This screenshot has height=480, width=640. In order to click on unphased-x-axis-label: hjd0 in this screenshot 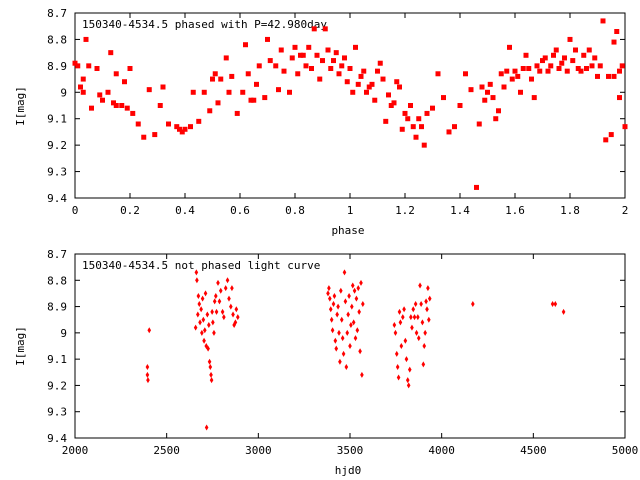, I will do `click(348, 470)`.